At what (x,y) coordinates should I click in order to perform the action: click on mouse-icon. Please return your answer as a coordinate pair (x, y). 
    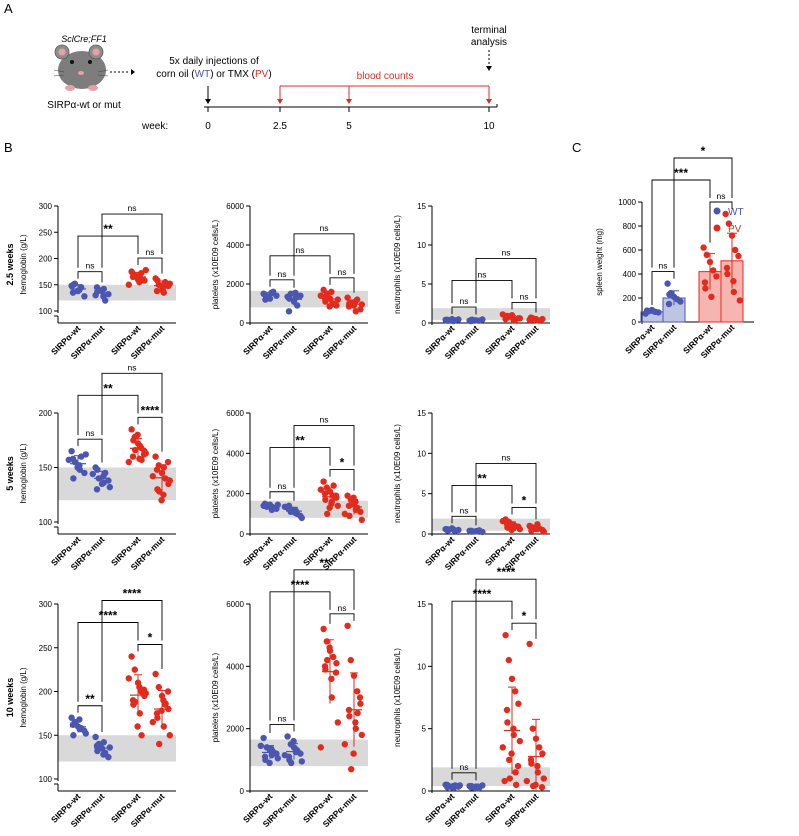
    Looking at the image, I should click on (81, 67).